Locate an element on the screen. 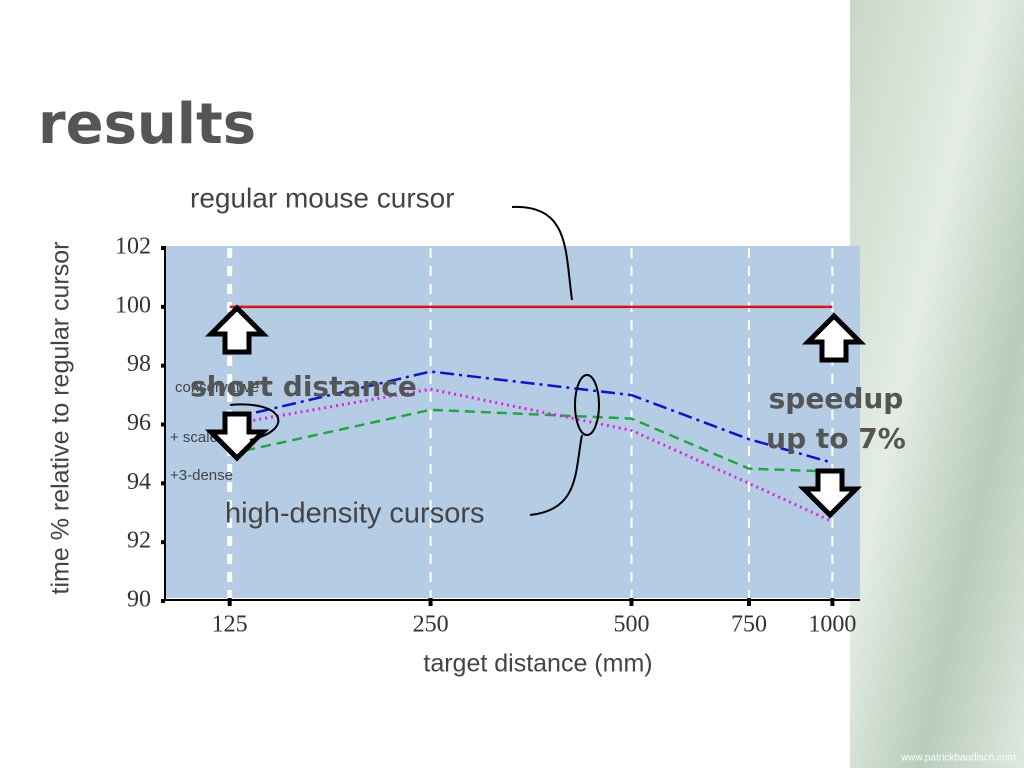 This screenshot has height=768, width=1024. x-tick-label: 1000 is located at coordinates (832, 625).